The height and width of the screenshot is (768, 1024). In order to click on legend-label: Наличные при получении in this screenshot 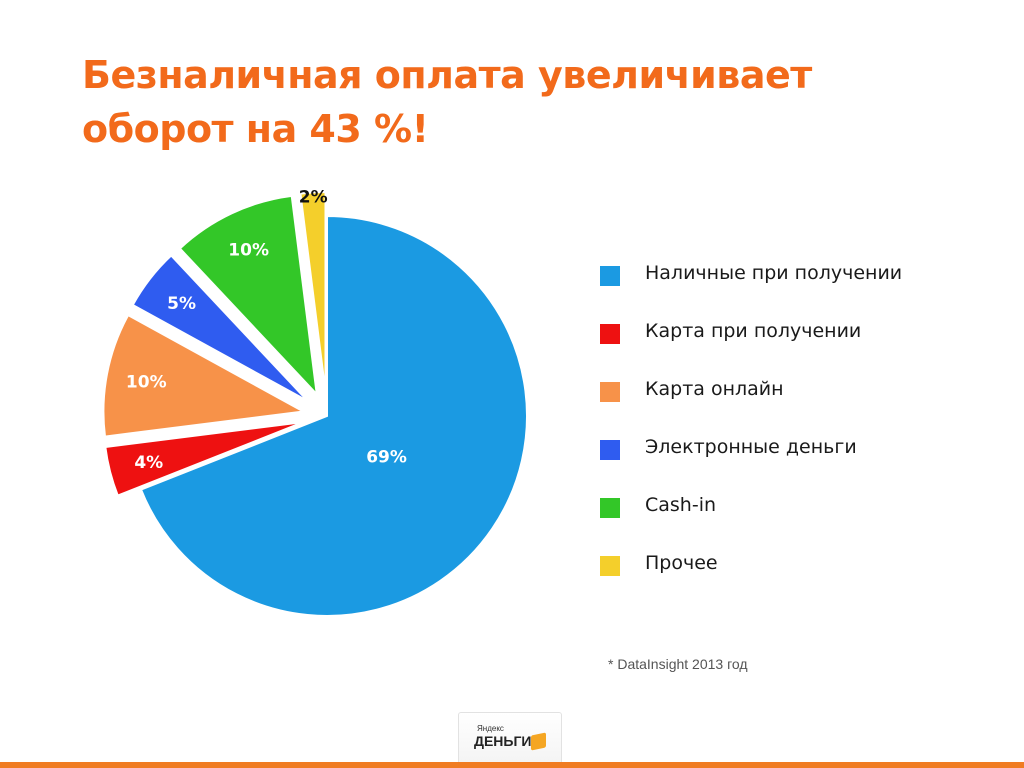, I will do `click(774, 273)`.